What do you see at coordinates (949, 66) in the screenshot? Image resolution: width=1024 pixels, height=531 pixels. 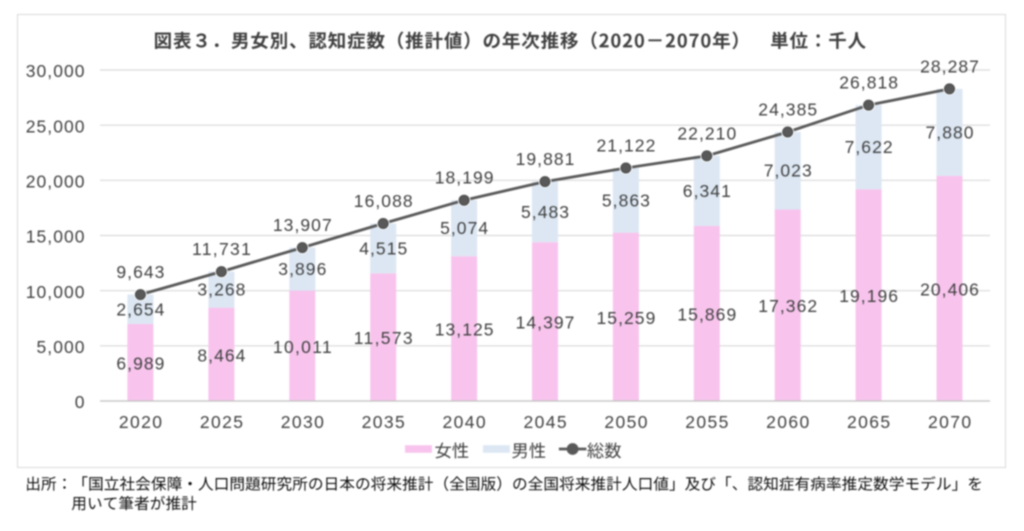 I see `svg-text: 28,287` at bounding box center [949, 66].